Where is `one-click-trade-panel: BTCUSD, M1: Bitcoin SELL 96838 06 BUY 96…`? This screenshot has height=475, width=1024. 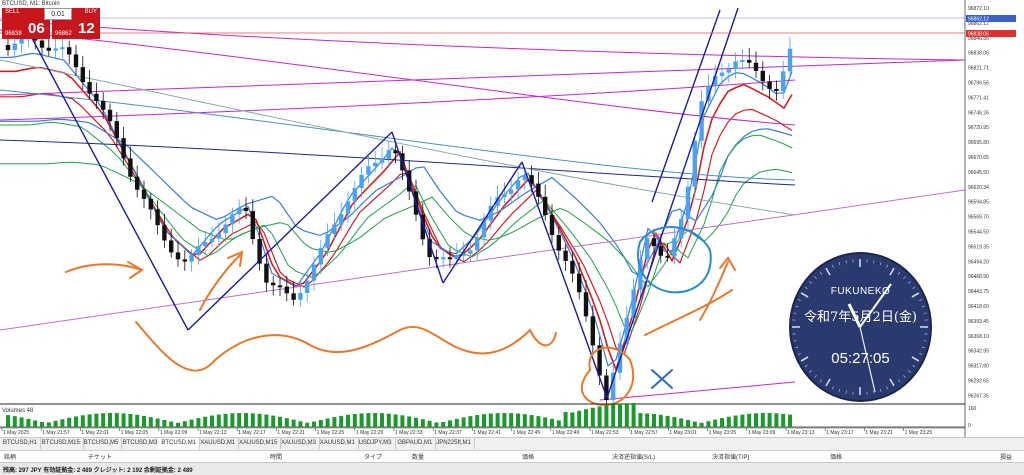 one-click-trade-panel: BTCUSD, M1: Bitcoin SELL 96838 06 BUY 96… is located at coordinates (52, 20).